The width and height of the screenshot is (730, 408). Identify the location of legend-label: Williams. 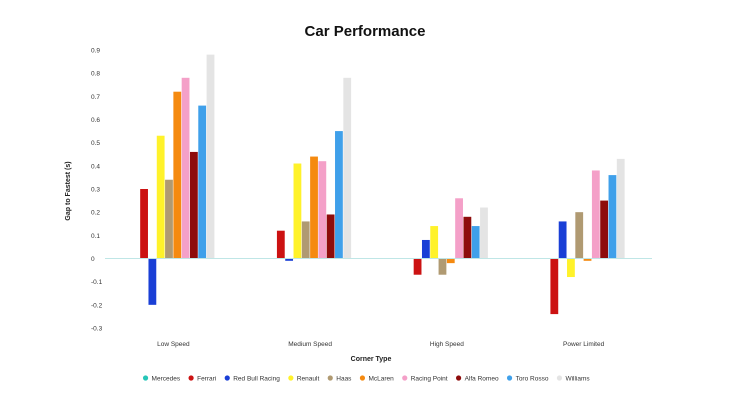
(577, 378).